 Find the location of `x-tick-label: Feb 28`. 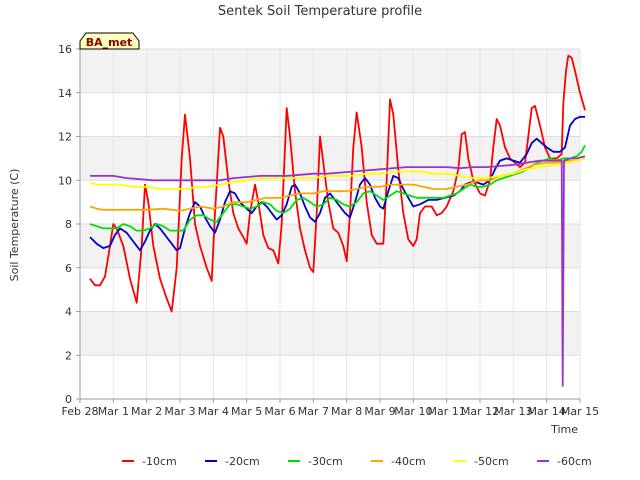

x-tick-label: Feb 28 is located at coordinates (80, 411).